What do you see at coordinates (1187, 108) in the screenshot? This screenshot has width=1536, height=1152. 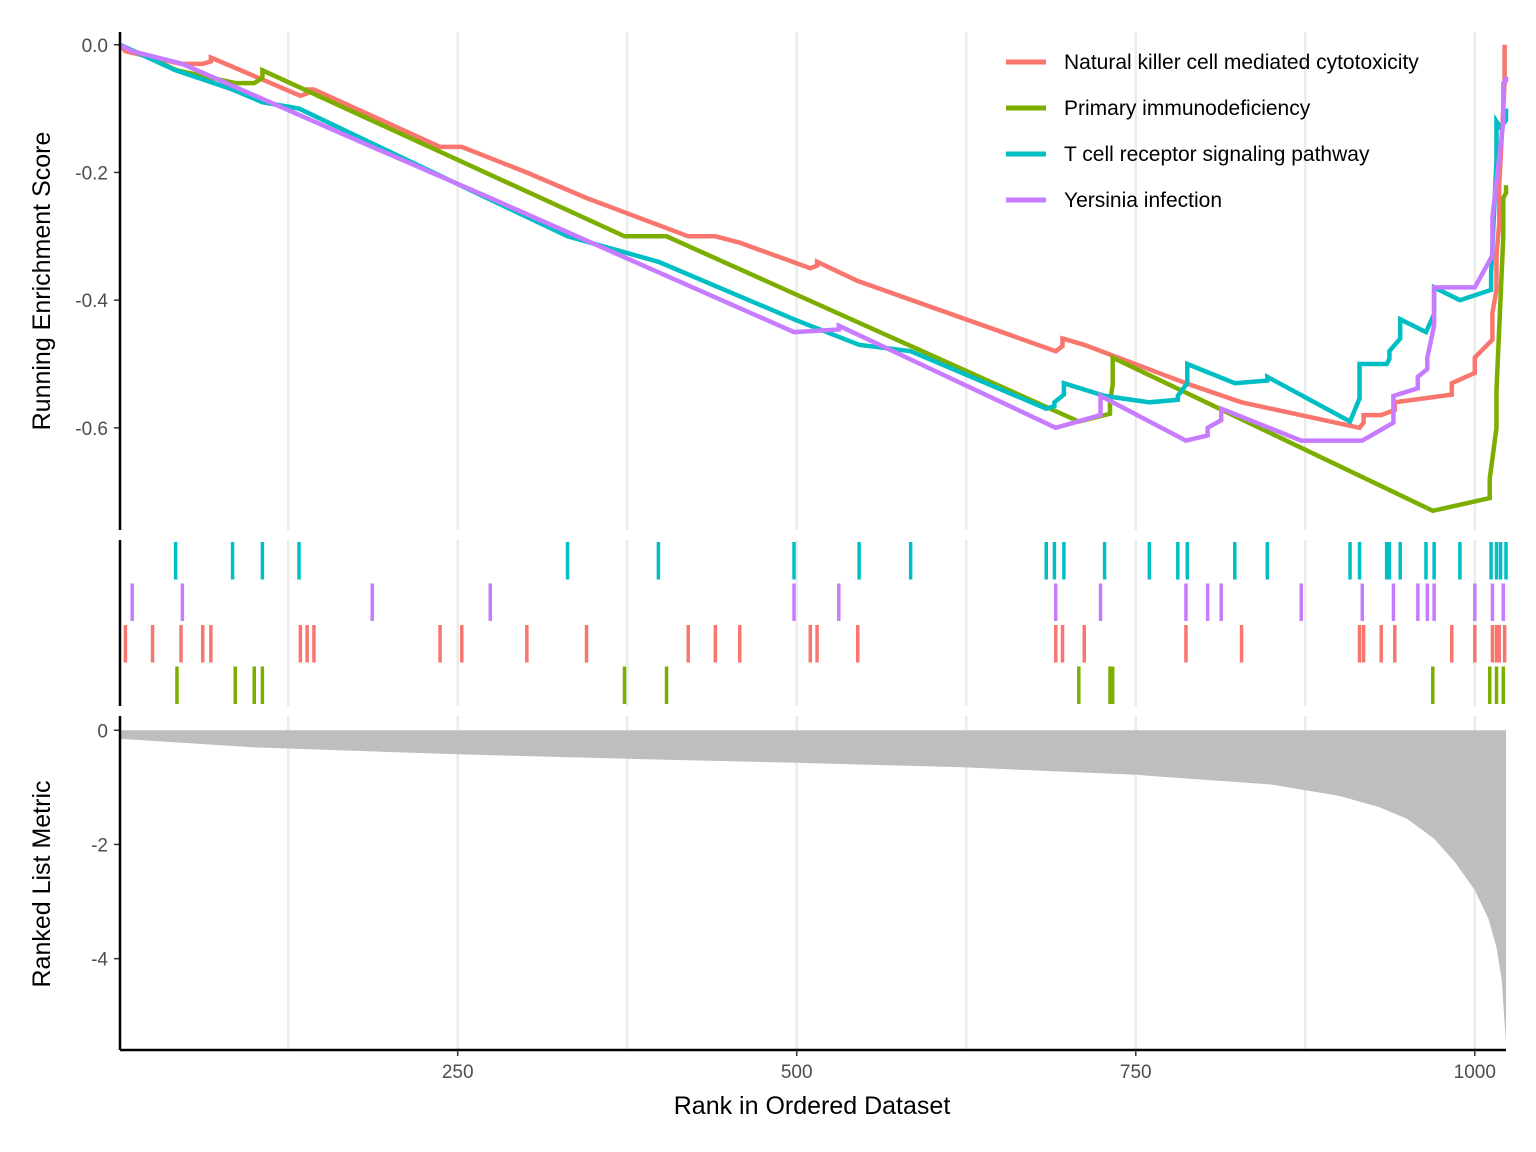 I see `legend-label: Primary immunodeficiency` at bounding box center [1187, 108].